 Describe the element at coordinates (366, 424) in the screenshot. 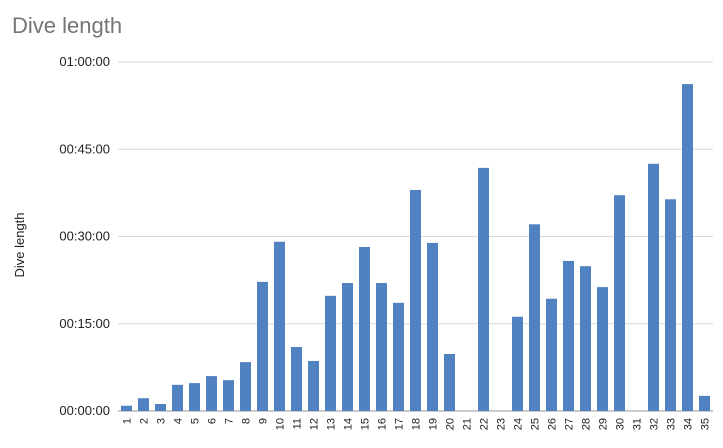

I see `x-tick-label: 15` at that location.